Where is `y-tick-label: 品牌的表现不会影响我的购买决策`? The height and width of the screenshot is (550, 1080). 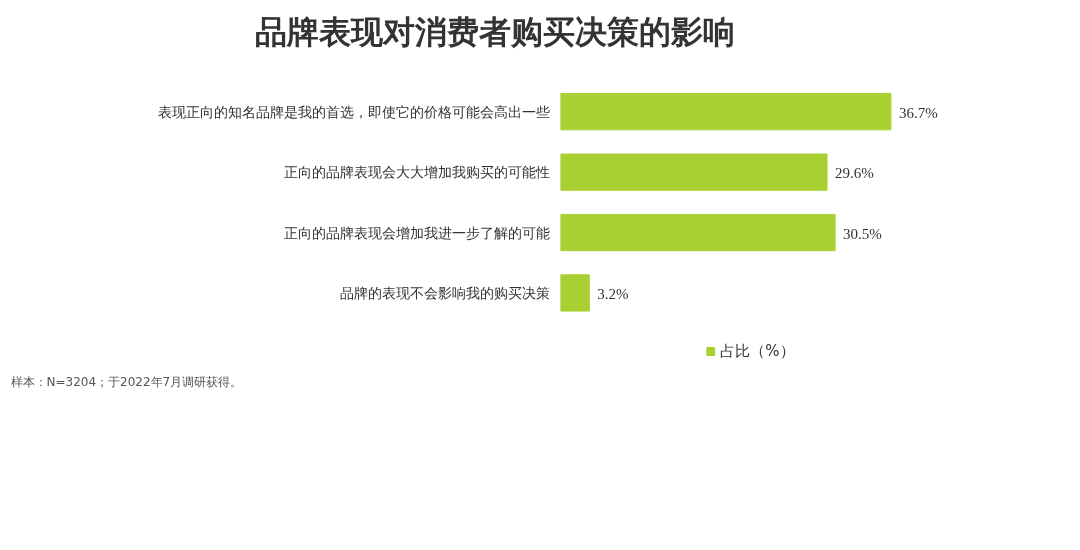
y-tick-label: 品牌的表现不会影响我的购买决策 is located at coordinates (444, 292).